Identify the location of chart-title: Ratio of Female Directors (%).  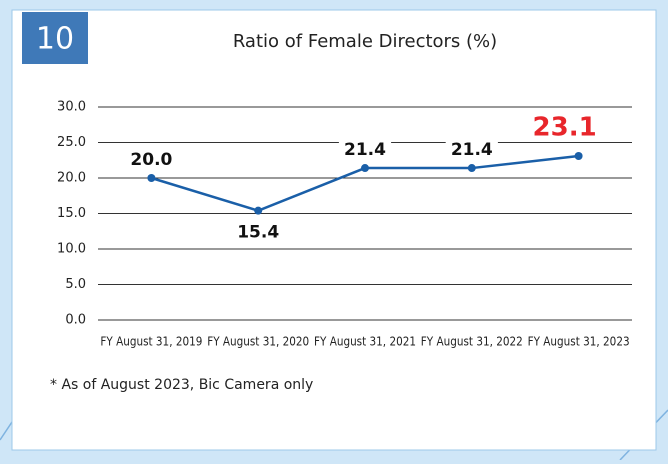
(365, 41).